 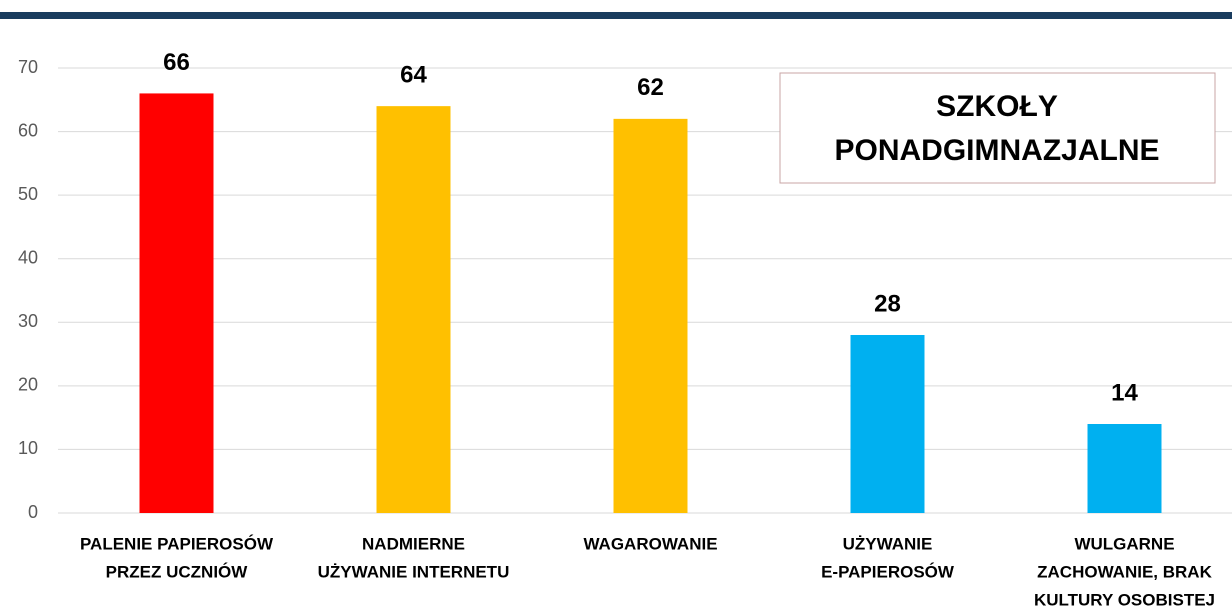 I want to click on x-tick-label: PRZEZ UCZNIÓW, so click(x=177, y=571).